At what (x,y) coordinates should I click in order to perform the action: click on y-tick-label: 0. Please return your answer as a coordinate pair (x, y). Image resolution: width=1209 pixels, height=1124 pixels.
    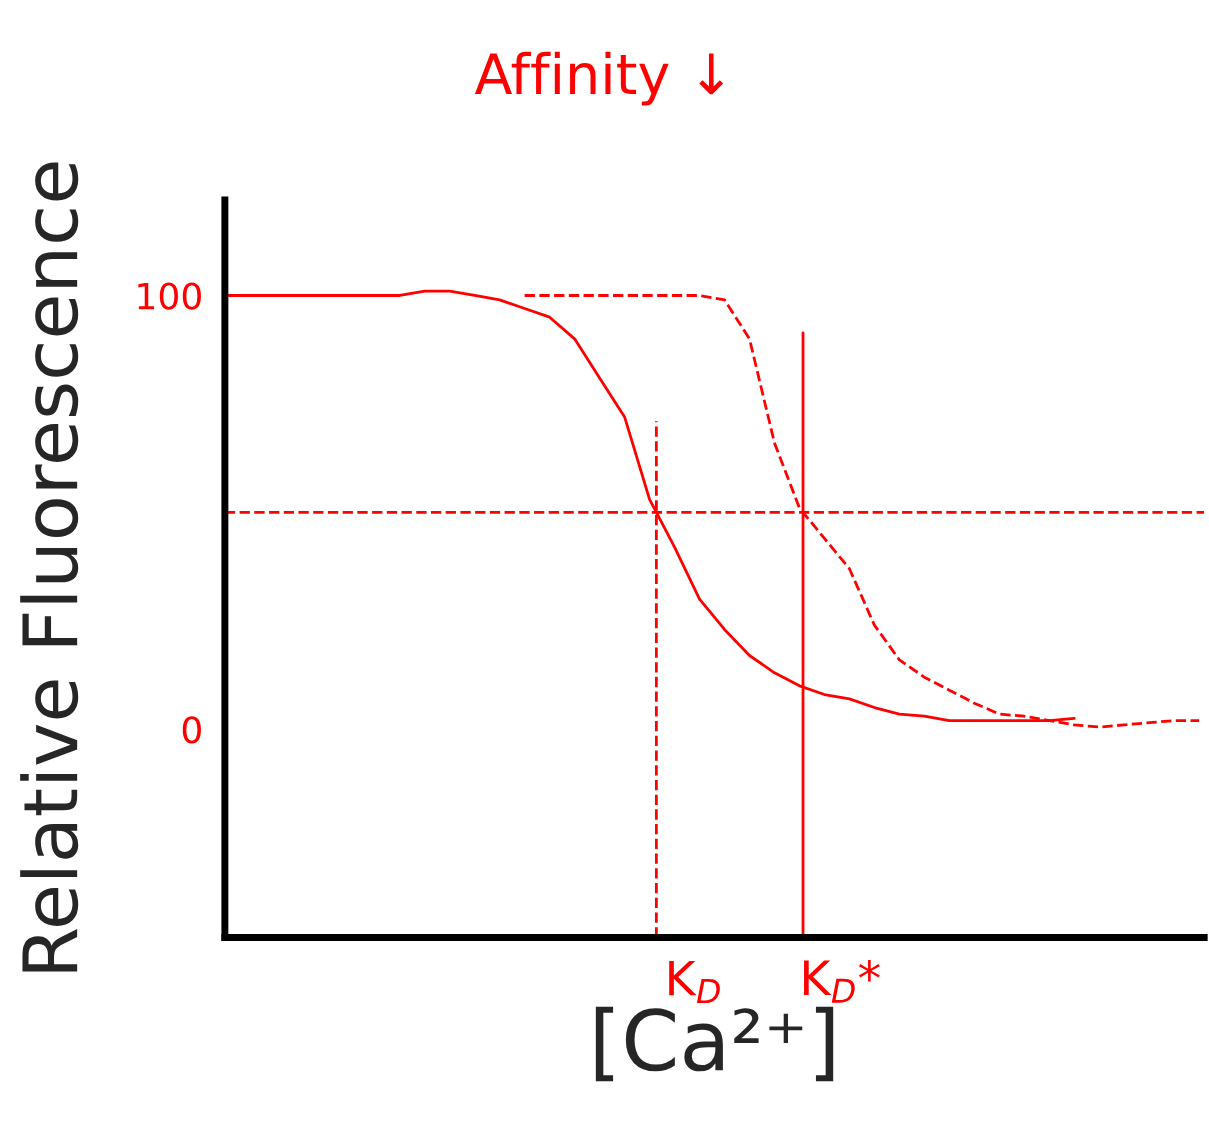
    Looking at the image, I should click on (191, 730).